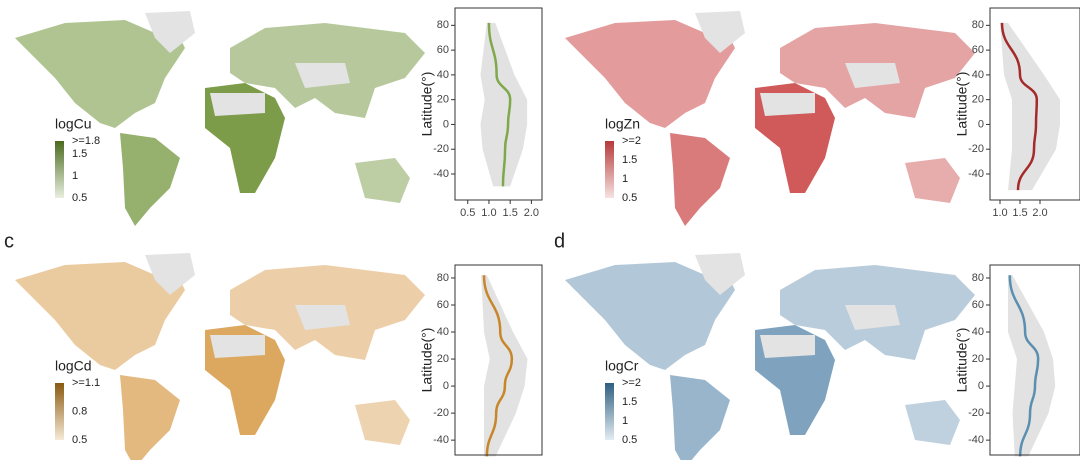 The image size is (1080, 460). I want to click on legend-title: logCr, so click(622, 366).